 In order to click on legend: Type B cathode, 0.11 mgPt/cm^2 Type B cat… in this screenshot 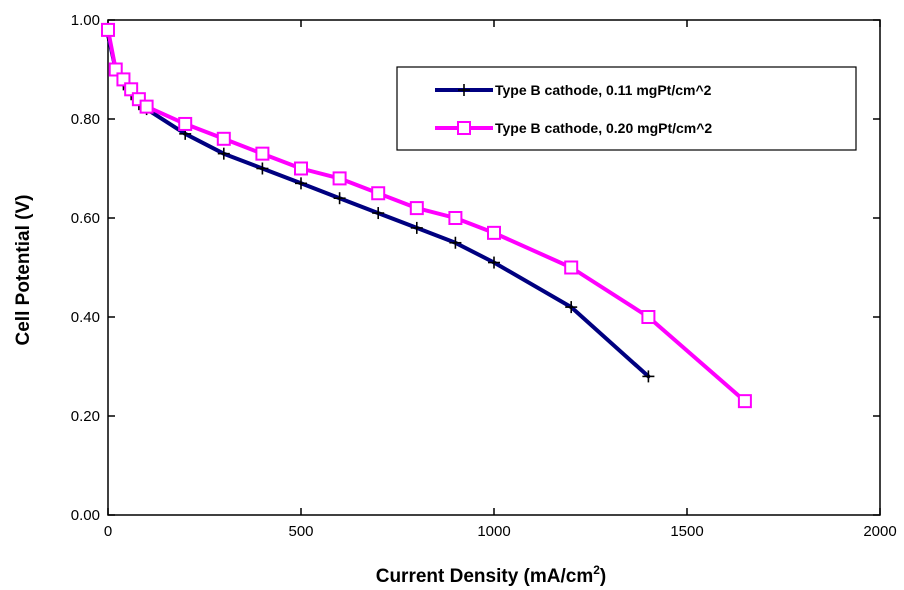, I will do `click(626, 108)`.